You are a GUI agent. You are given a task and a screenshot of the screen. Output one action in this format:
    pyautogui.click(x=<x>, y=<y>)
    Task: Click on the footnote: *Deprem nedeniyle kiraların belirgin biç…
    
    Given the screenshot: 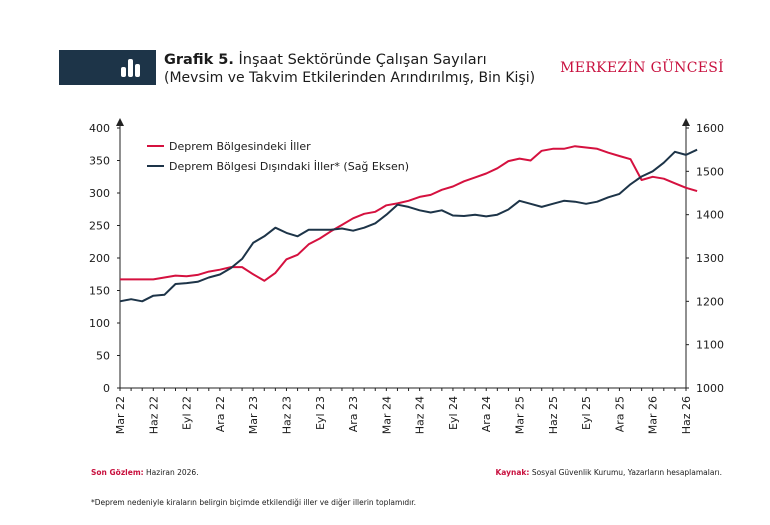 What is the action you would take?
    pyautogui.click(x=254, y=502)
    